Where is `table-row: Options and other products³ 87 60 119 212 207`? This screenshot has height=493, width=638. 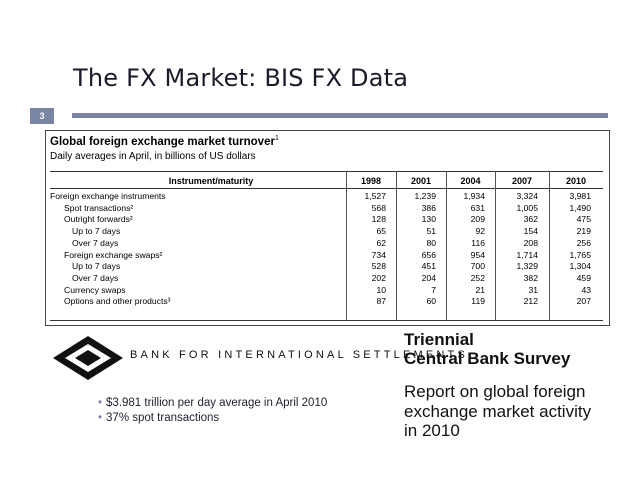 table-row: Options and other products³ 87 60 119 212 207 is located at coordinates (326, 301).